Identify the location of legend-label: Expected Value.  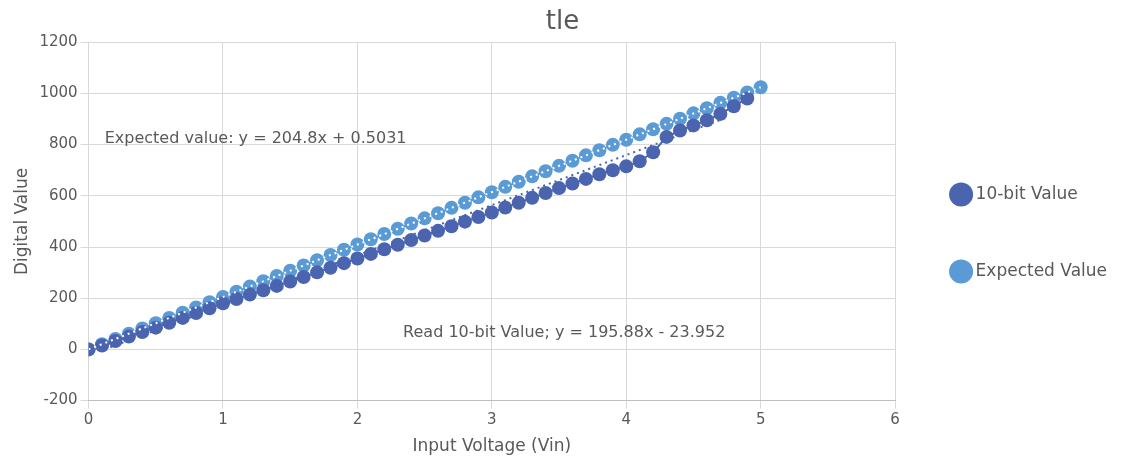
(1041, 269).